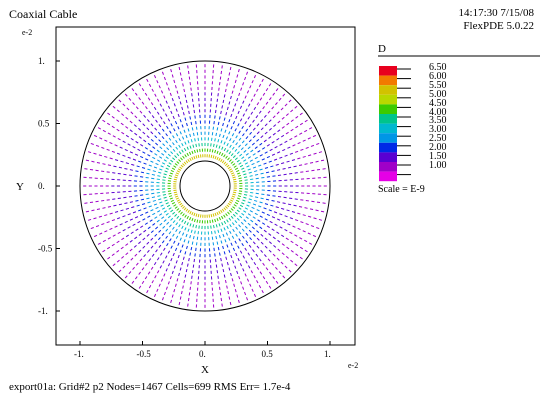 Image resolution: width=544 pixels, height=408 pixels. I want to click on timestamp: 14:17:30 7/15/08, so click(496, 13).